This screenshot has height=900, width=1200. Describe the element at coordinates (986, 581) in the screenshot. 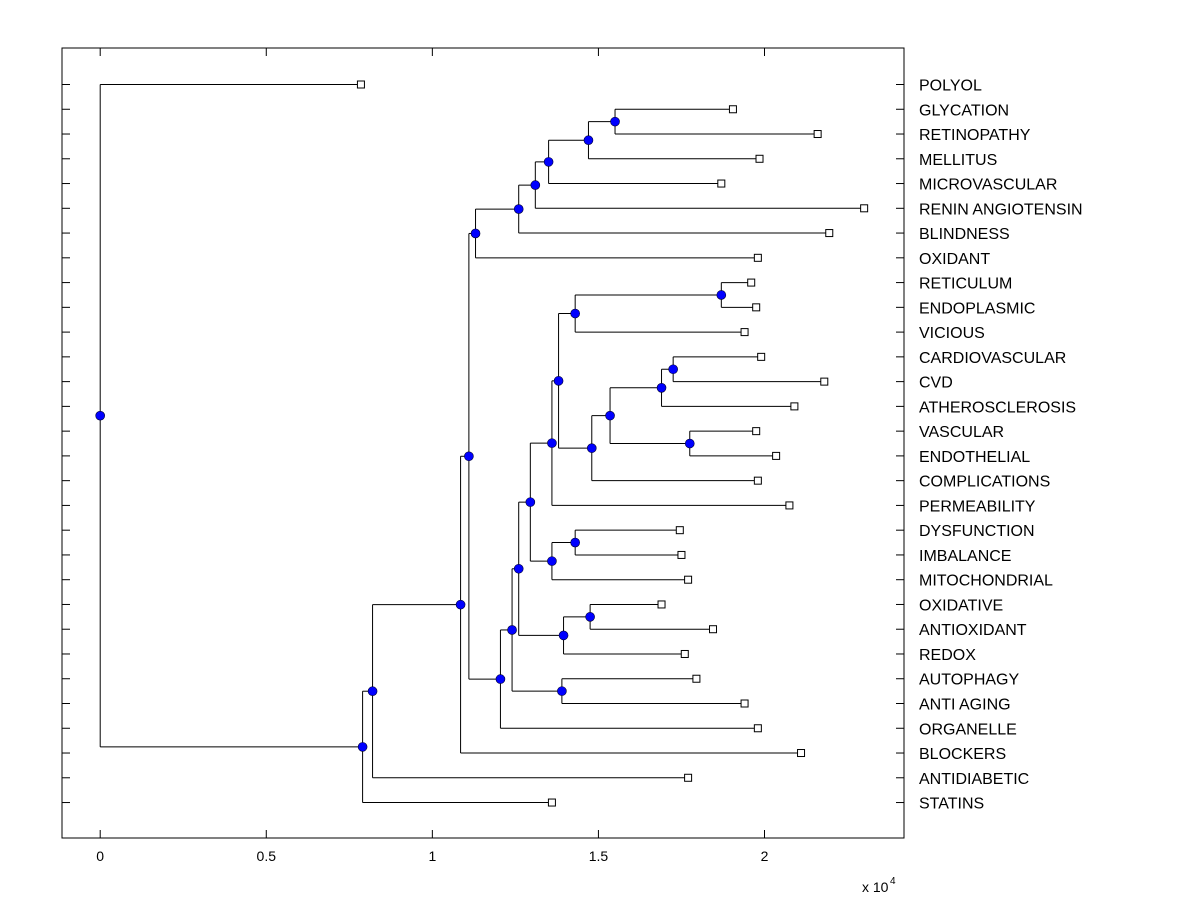

I see `leaf-label: MITOCHONDRIAL` at that location.